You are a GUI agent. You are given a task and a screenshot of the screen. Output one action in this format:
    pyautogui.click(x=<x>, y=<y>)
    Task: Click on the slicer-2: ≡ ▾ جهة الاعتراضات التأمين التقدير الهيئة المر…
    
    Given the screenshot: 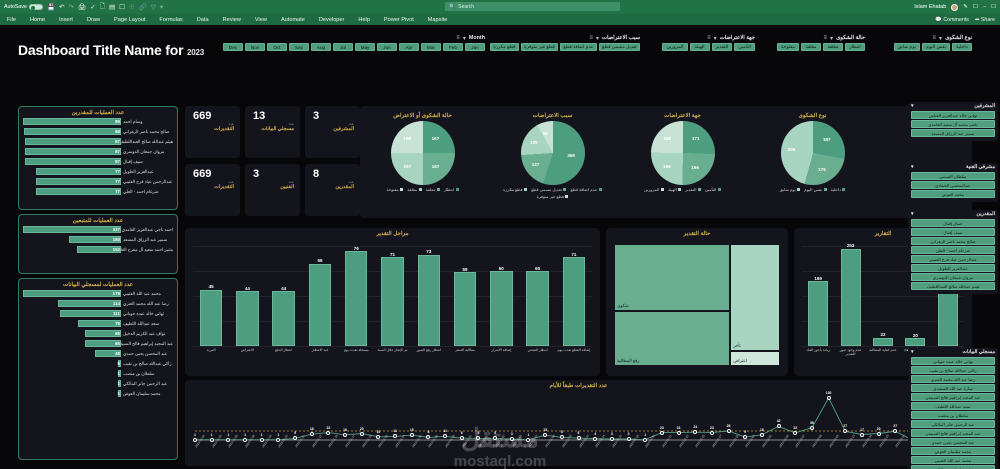 What is the action you would take?
    pyautogui.click(x=700, y=42)
    